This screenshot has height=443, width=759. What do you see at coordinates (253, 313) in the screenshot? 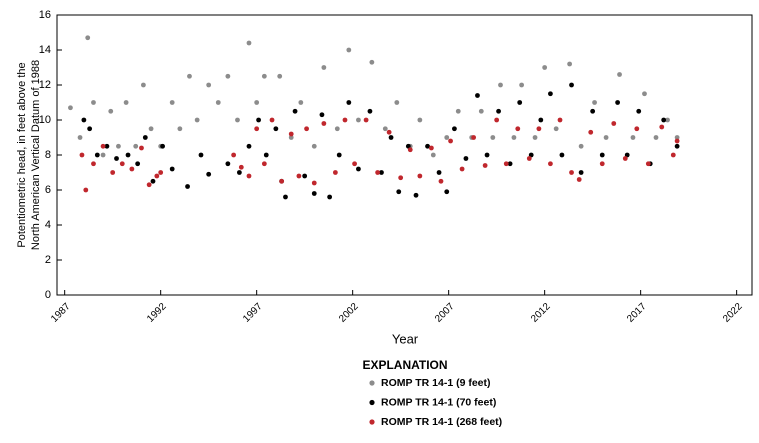
I see `x-tick-label: 1997` at bounding box center [253, 313].